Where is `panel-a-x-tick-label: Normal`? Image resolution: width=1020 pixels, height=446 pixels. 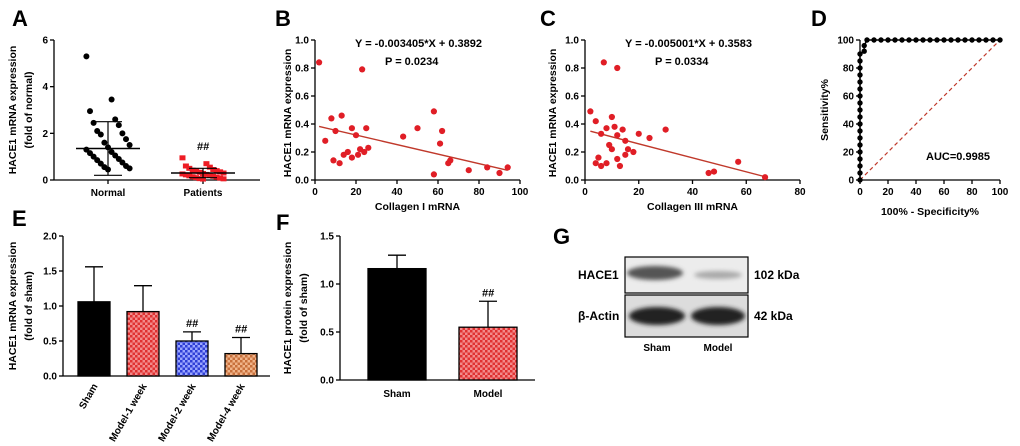 panel-a-x-tick-label: Normal is located at coordinates (108, 193).